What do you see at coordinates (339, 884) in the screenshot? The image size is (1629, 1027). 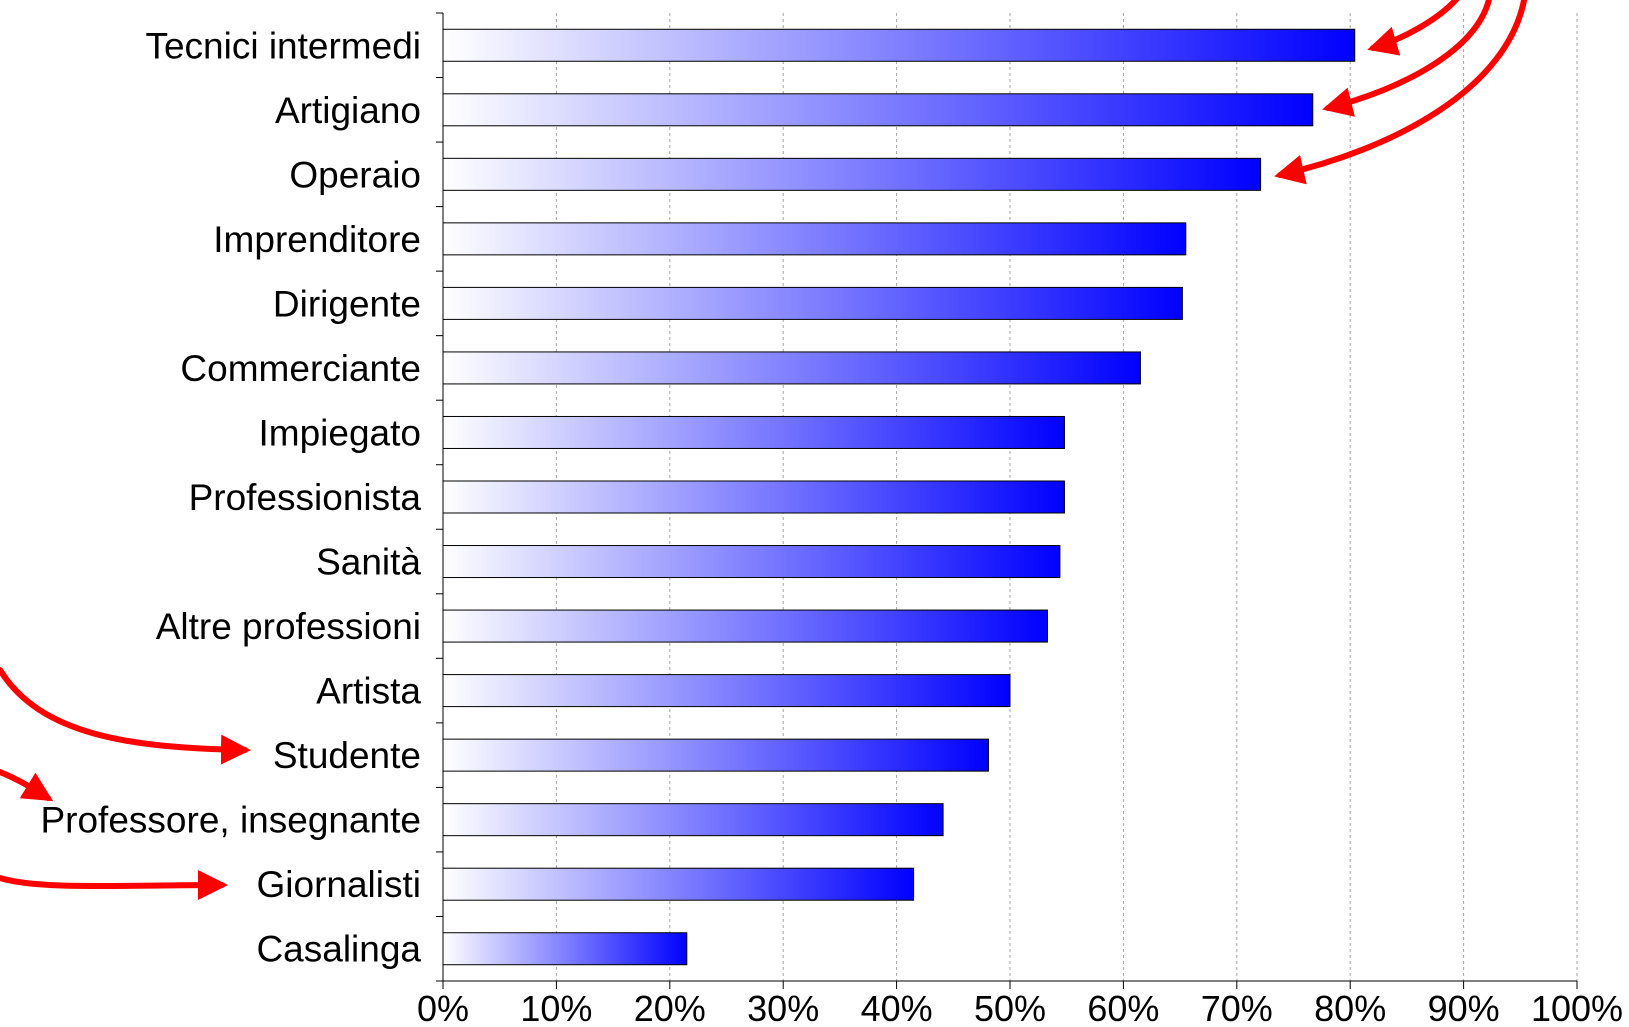 I see `category-label: Giornalisti` at bounding box center [339, 884].